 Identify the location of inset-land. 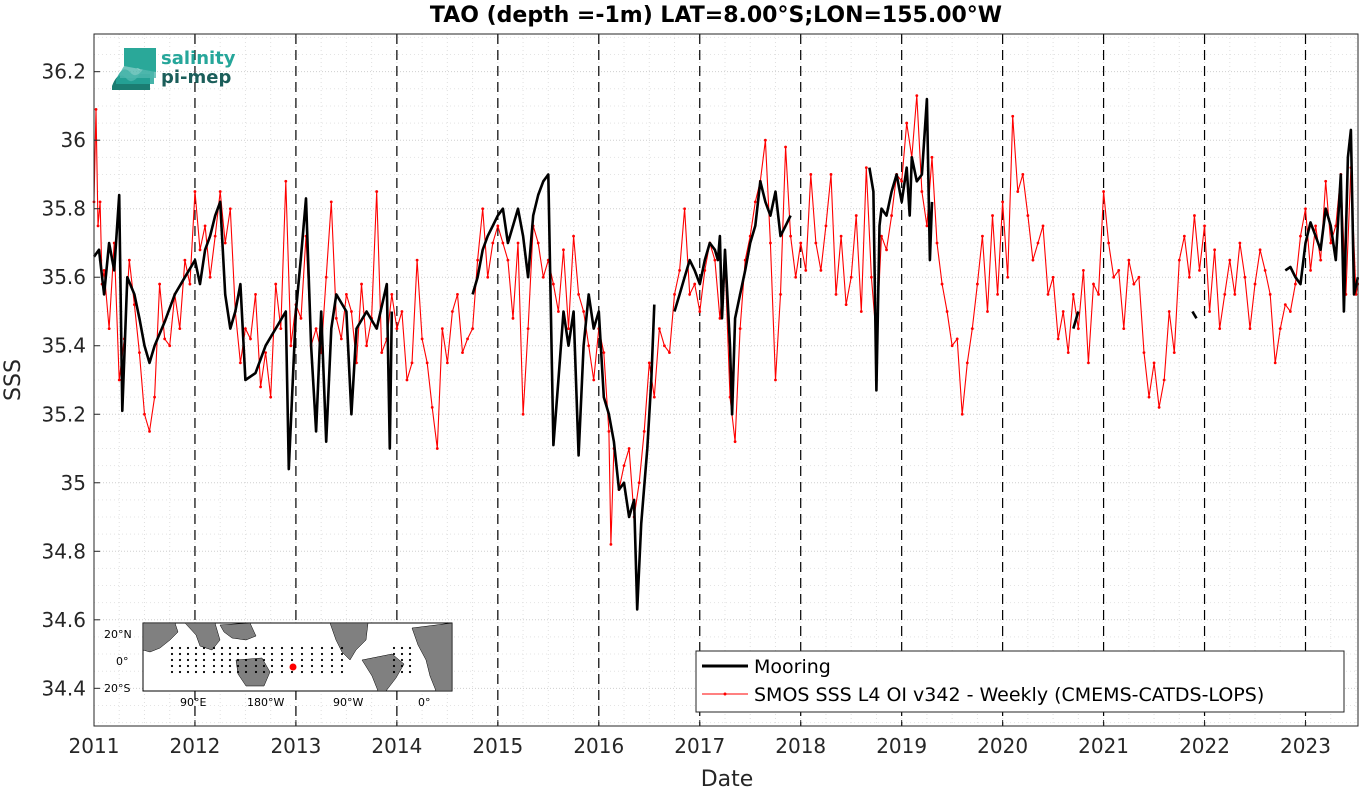
(297, 657).